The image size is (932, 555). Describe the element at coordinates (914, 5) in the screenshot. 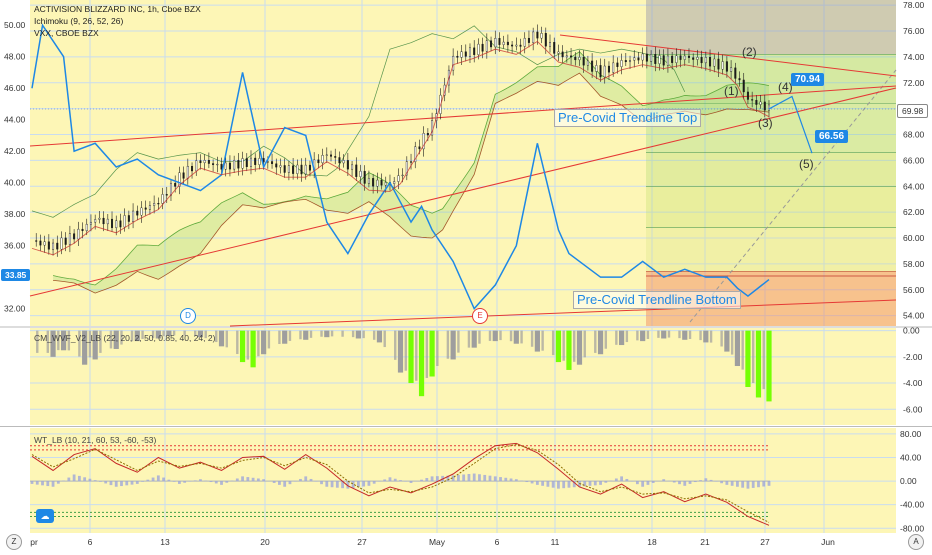

I see `right-tick-78: 78.00` at that location.